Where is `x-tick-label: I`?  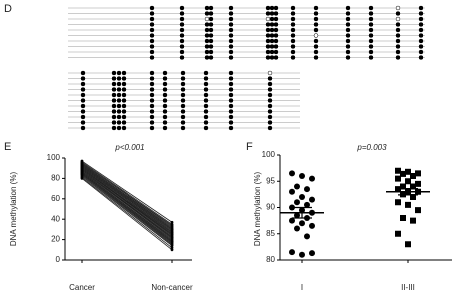
x-tick-label: I is located at coordinates (302, 287).